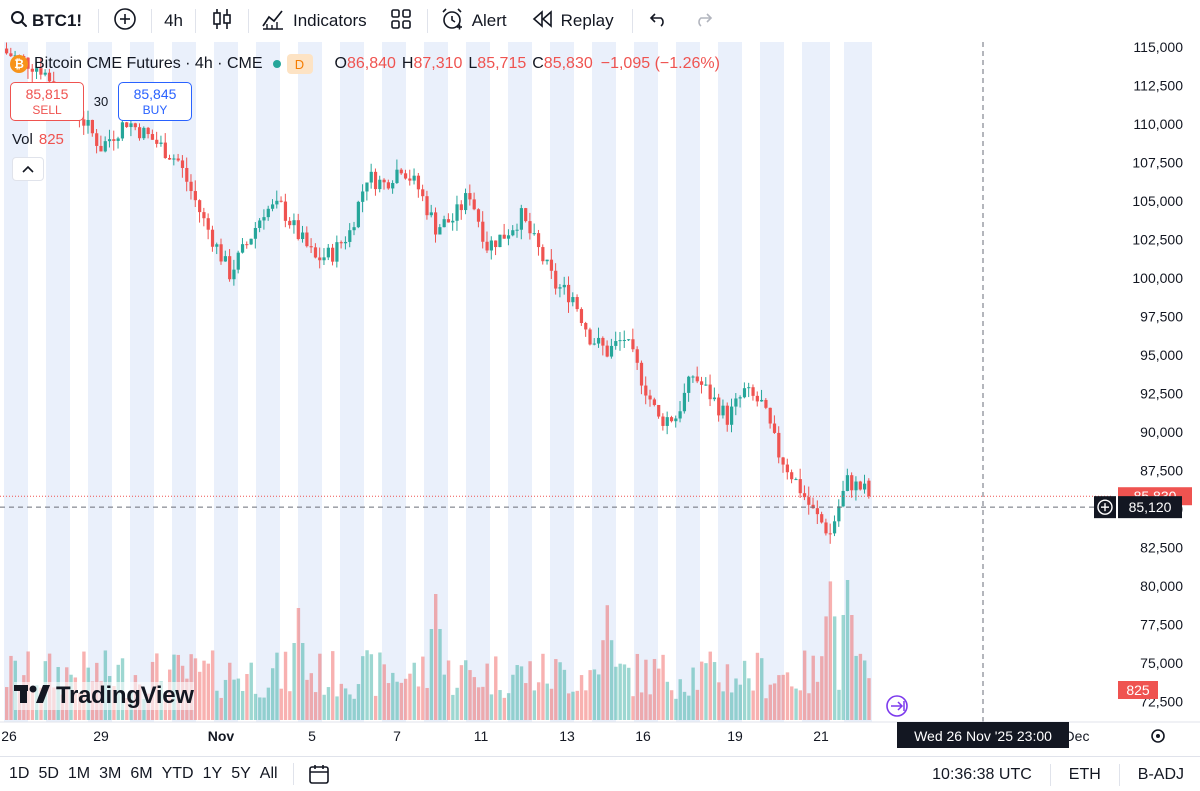 This screenshot has height=791, width=1200. What do you see at coordinates (173, 20) in the screenshot?
I see `interval-button: 4h` at bounding box center [173, 20].